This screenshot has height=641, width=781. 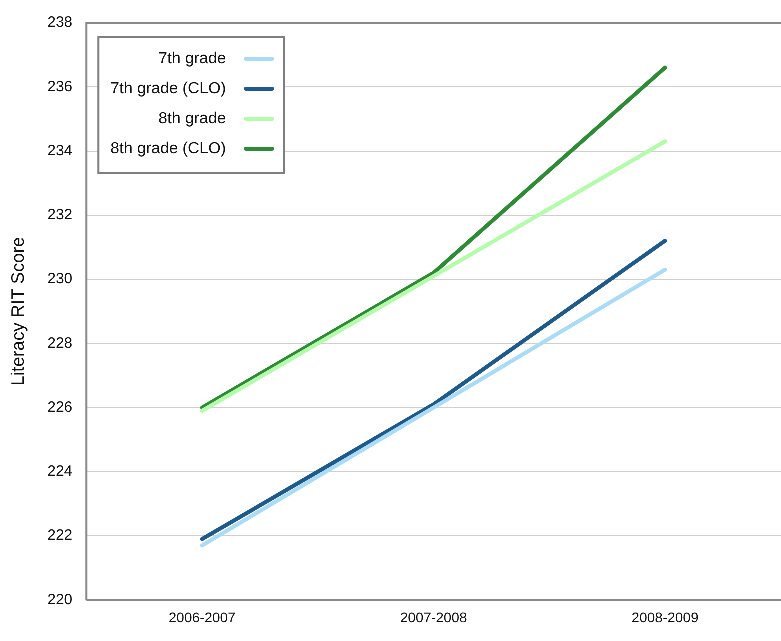 I want to click on x-tick-label: 2006-2007, so click(x=202, y=617).